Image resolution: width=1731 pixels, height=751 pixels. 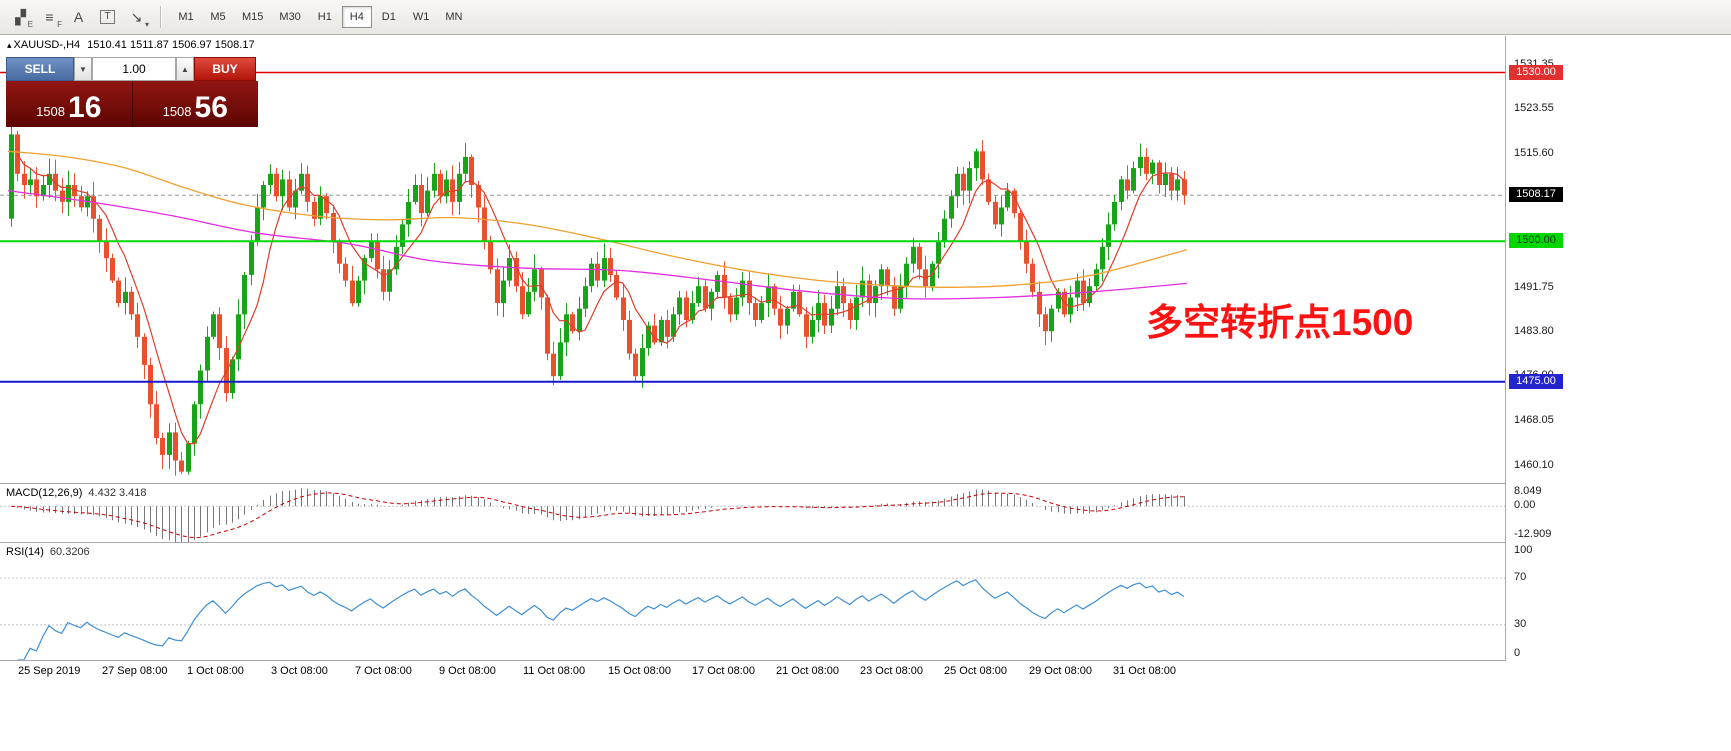 I want to click on macd-indicator-panel: MACD(12,26,9) 4.432 3.418, so click(x=752, y=513).